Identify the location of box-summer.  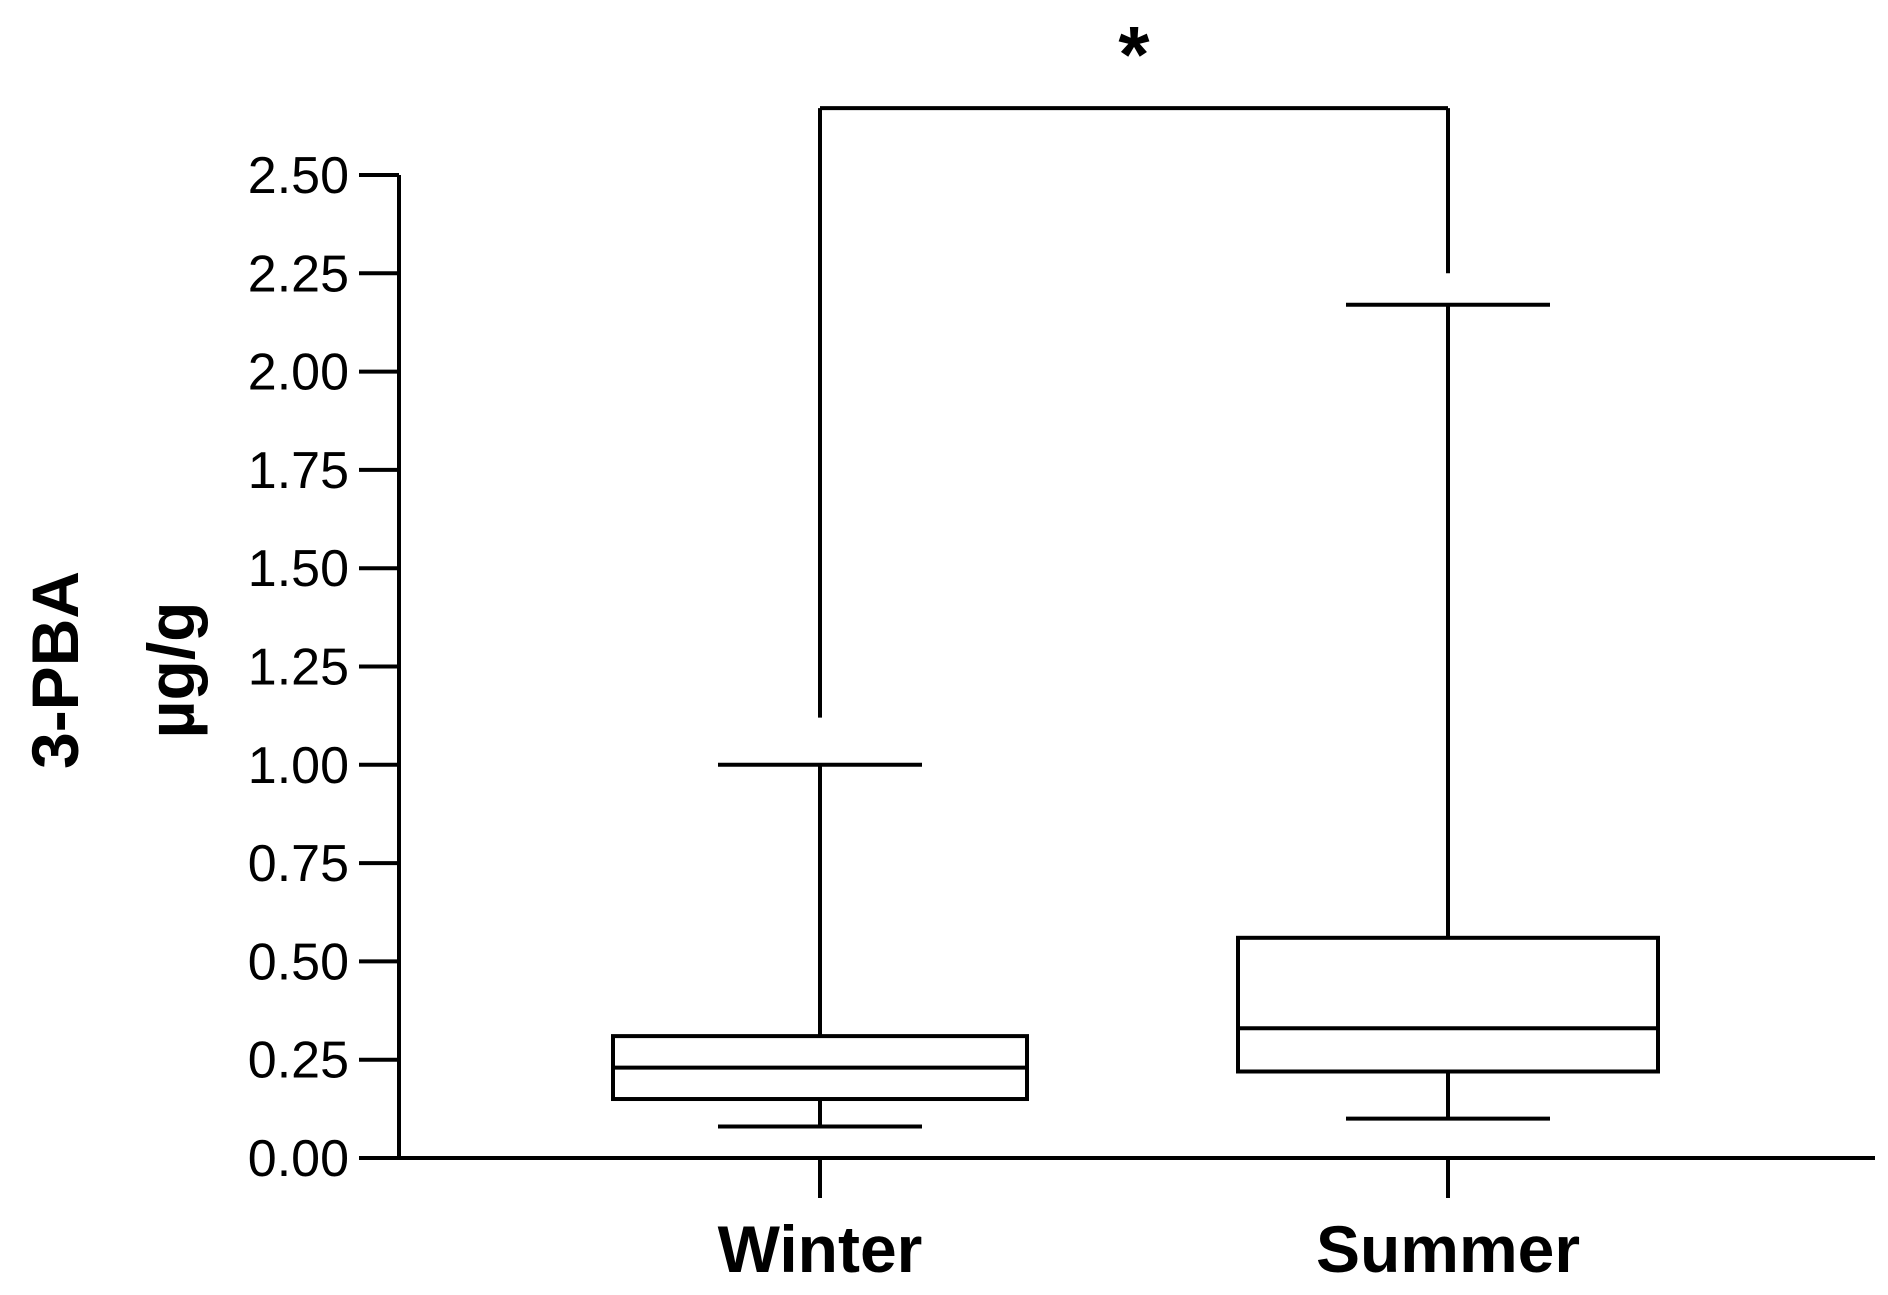
(1448, 711).